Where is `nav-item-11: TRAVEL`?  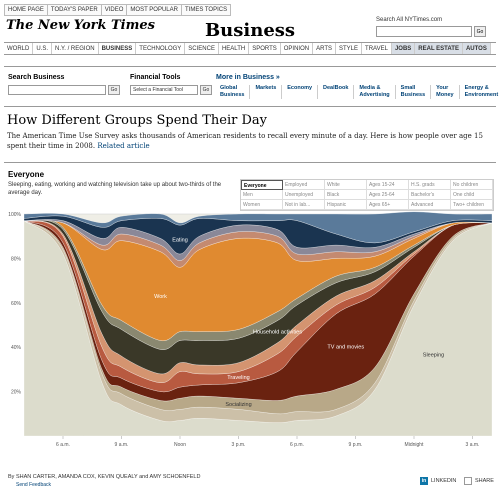 nav-item-11: TRAVEL is located at coordinates (377, 48).